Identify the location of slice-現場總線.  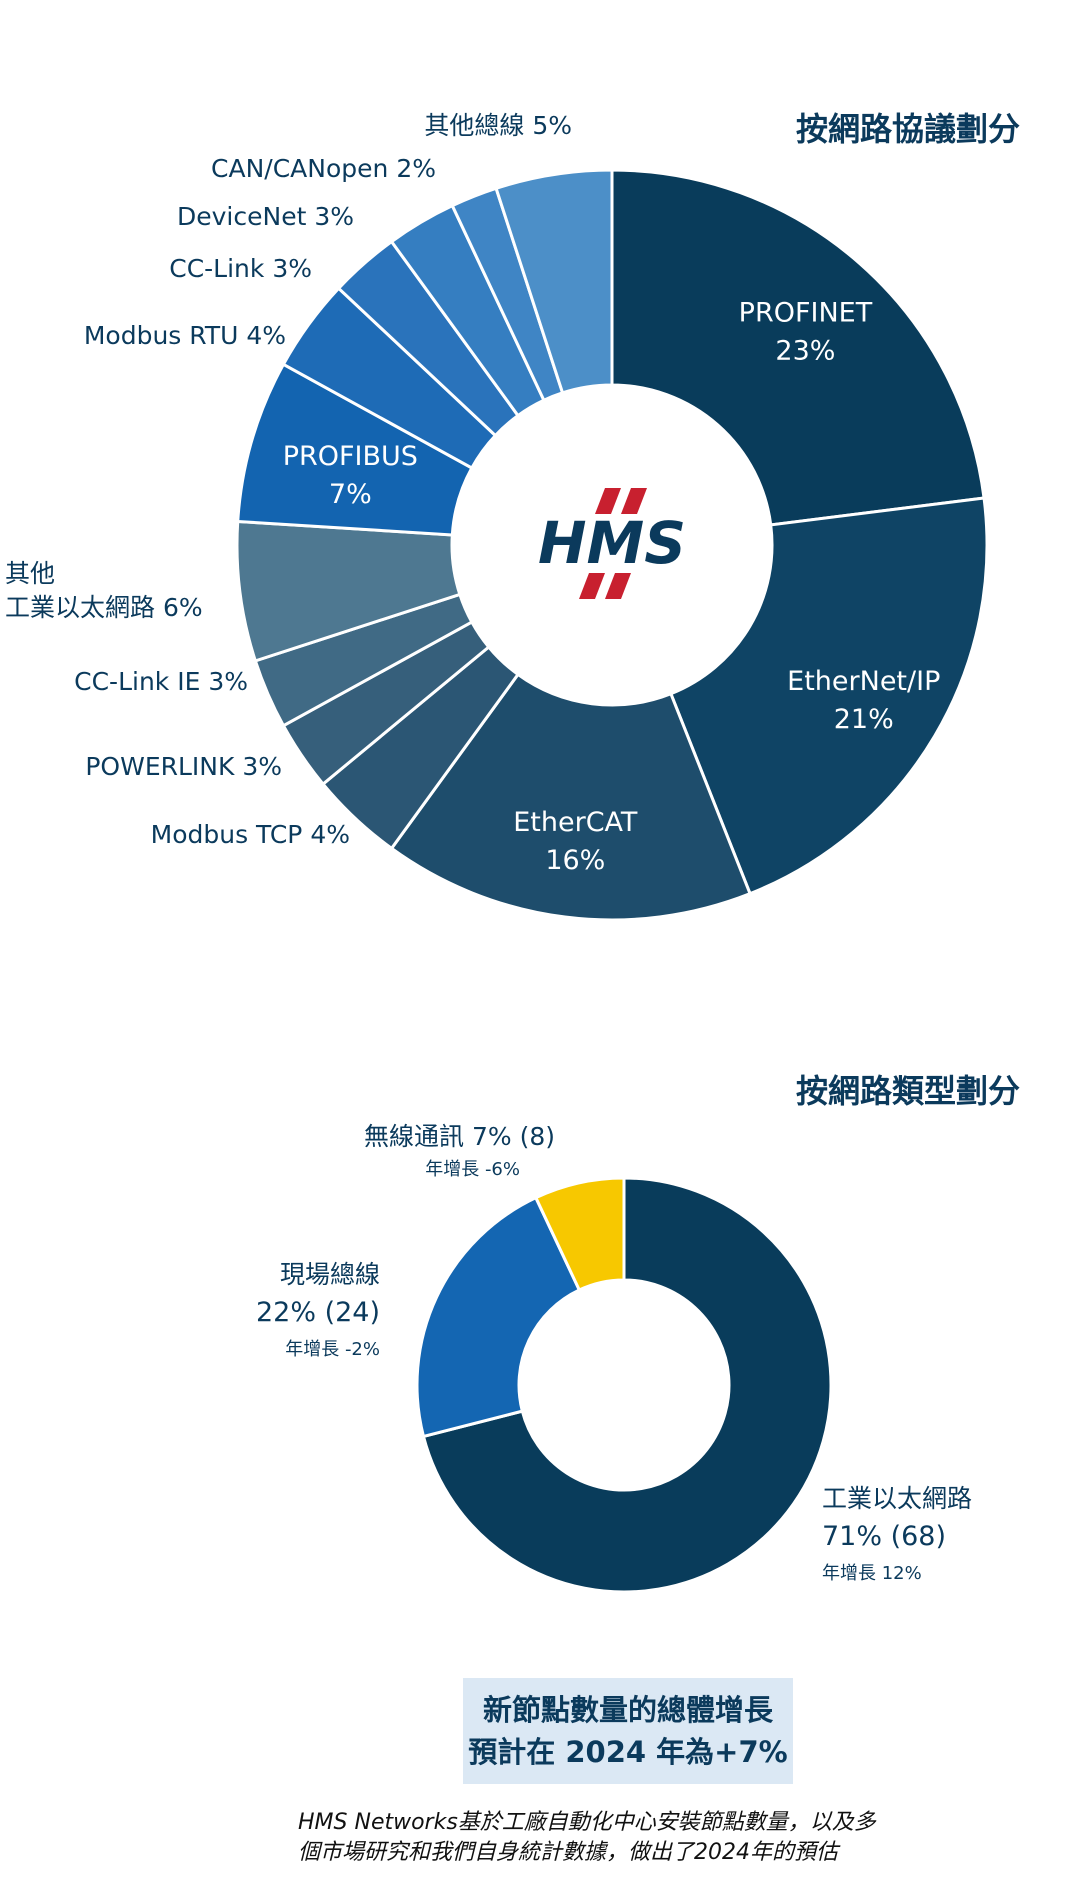
(498, 1317).